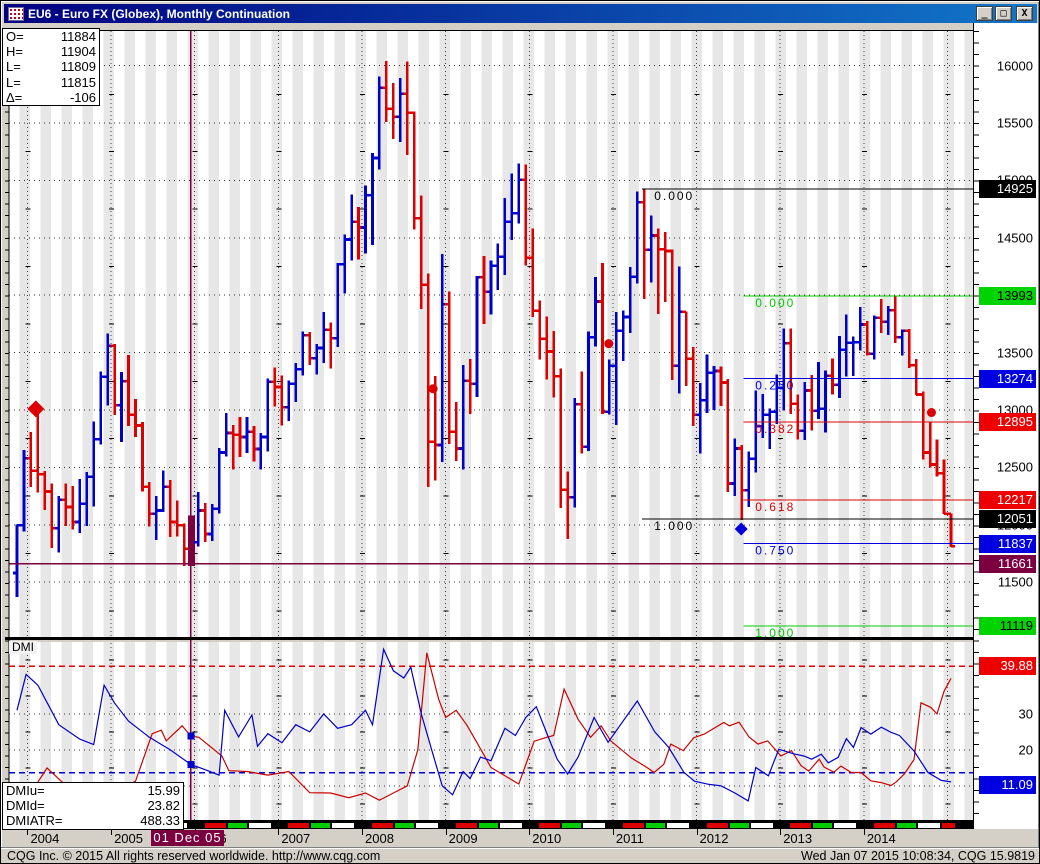 The width and height of the screenshot is (1040, 864). What do you see at coordinates (984, 13) in the screenshot?
I see `minimize-button: _` at bounding box center [984, 13].